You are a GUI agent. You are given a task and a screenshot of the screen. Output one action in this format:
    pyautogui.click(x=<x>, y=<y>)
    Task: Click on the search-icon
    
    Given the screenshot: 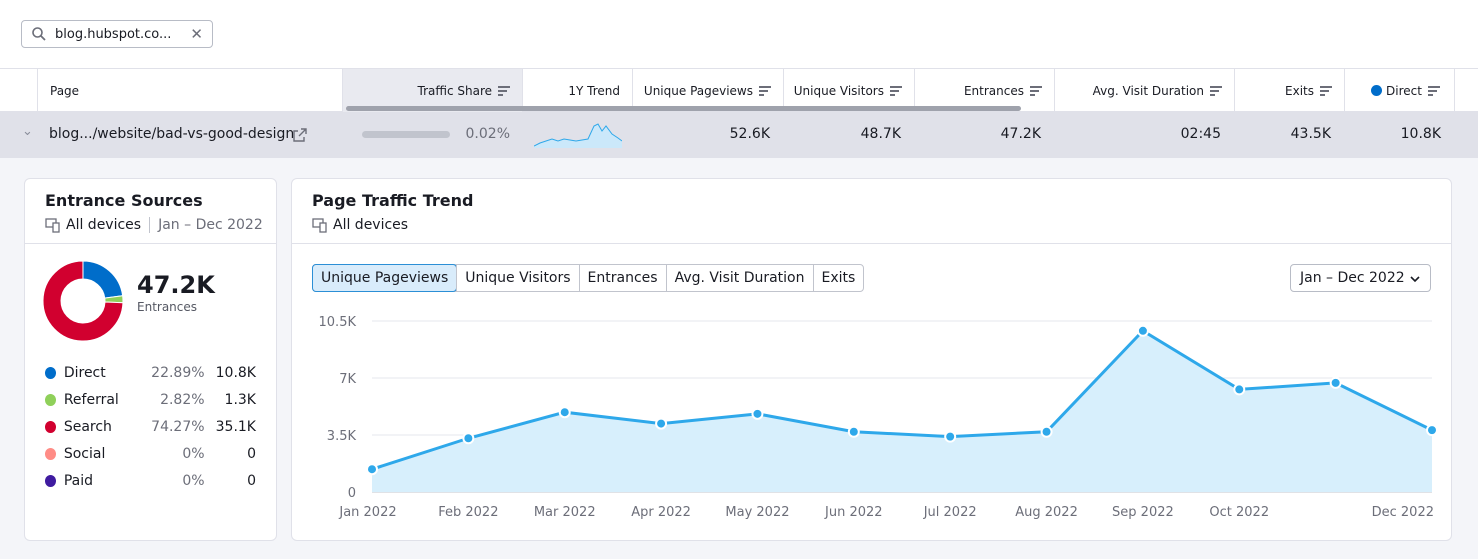 What is the action you would take?
    pyautogui.click(x=39, y=34)
    